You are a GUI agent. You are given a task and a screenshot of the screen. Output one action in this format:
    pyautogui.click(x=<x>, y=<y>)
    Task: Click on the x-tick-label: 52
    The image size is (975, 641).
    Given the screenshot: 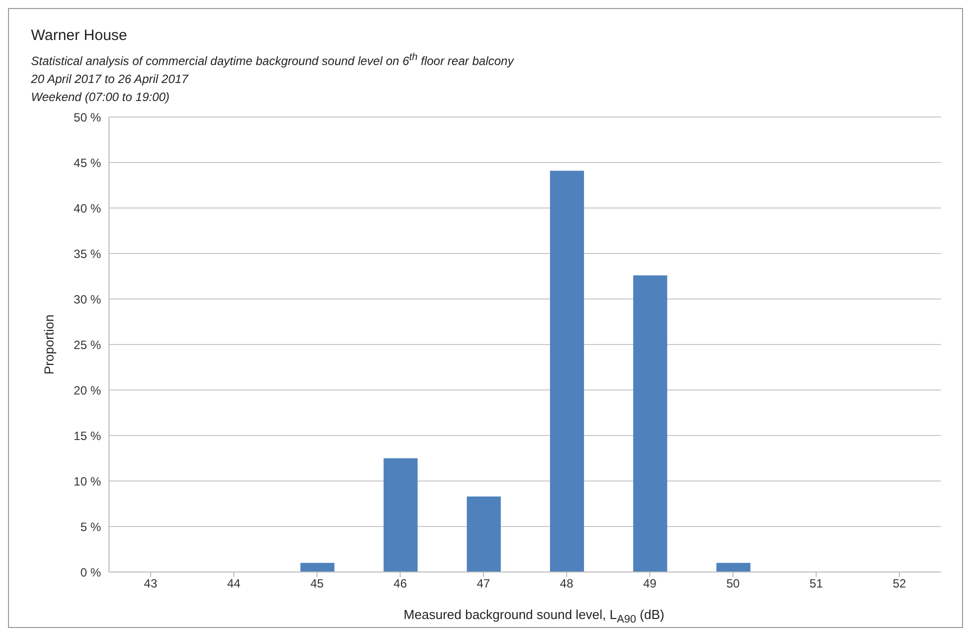 What is the action you would take?
    pyautogui.click(x=899, y=583)
    